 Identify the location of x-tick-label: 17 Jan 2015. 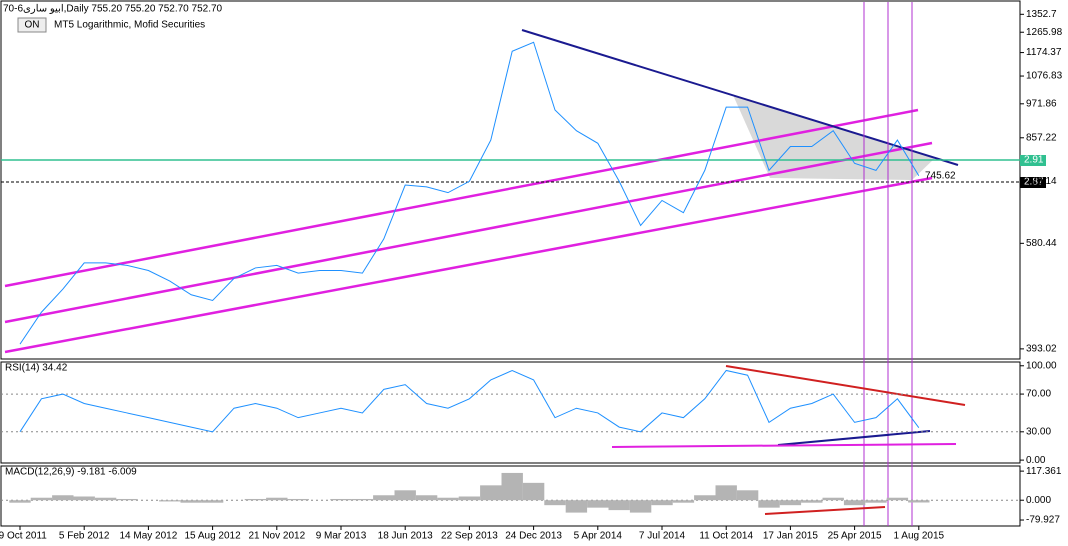
(790, 536).